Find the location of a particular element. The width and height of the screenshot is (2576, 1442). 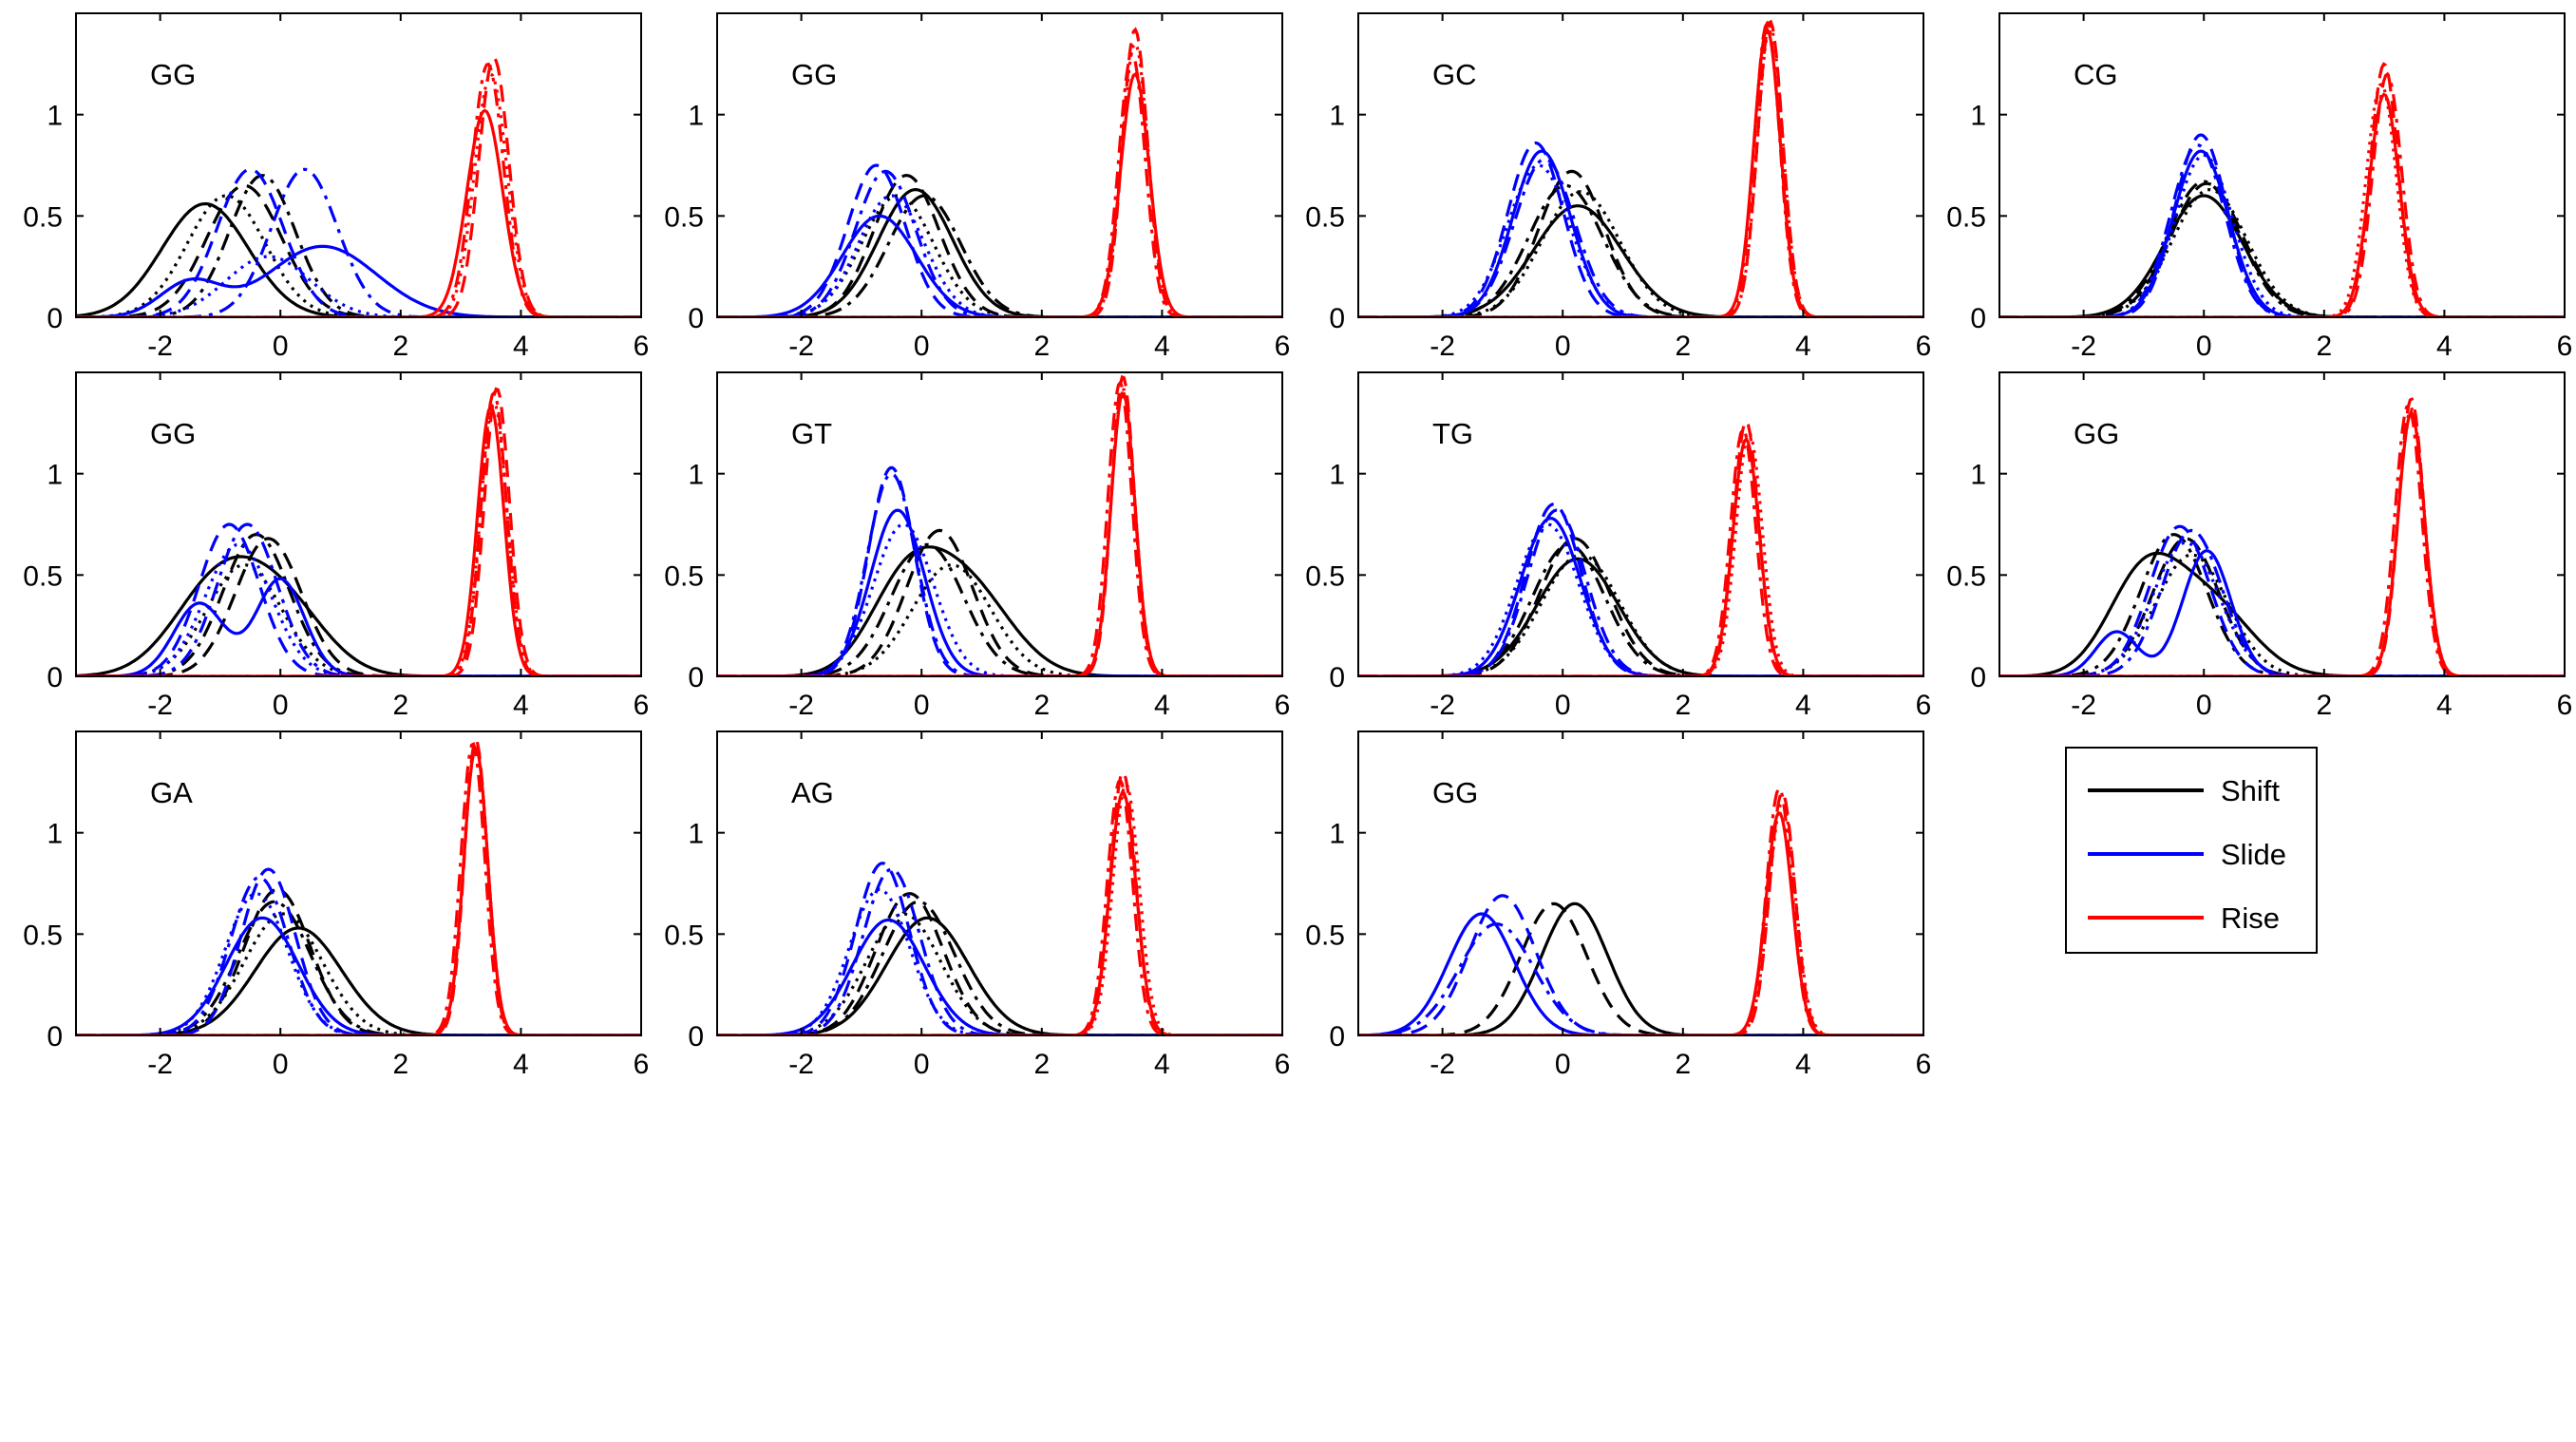

panel-3: -2 0 2 4 6 0 0.5 1 GC is located at coordinates (1618, 187).